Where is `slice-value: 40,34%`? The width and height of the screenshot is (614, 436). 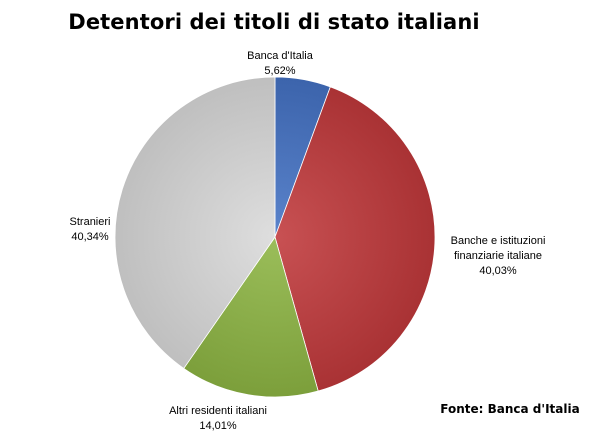 slice-value: 40,34% is located at coordinates (90, 237).